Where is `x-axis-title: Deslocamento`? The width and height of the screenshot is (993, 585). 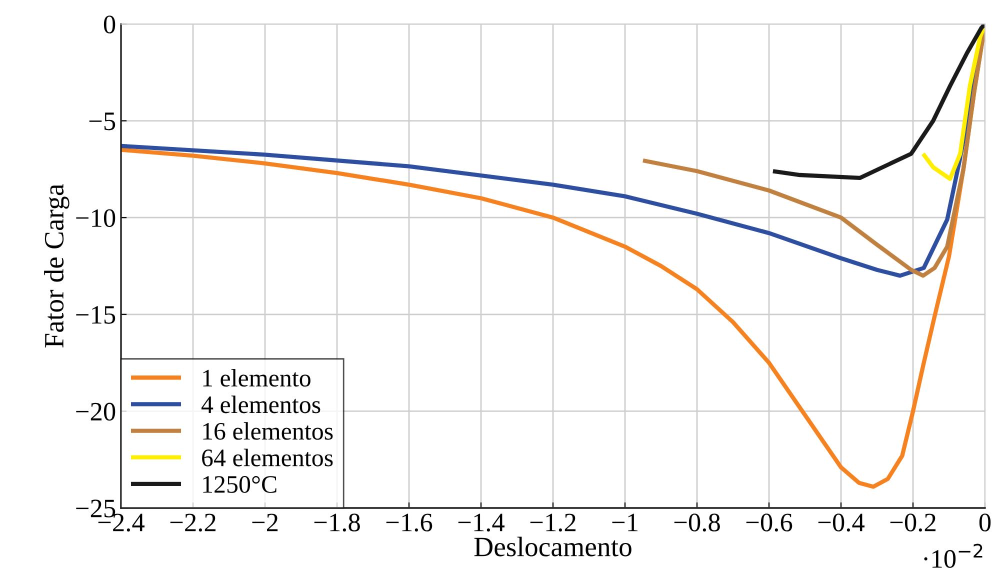 x-axis-title: Deslocamento is located at coordinates (553, 546).